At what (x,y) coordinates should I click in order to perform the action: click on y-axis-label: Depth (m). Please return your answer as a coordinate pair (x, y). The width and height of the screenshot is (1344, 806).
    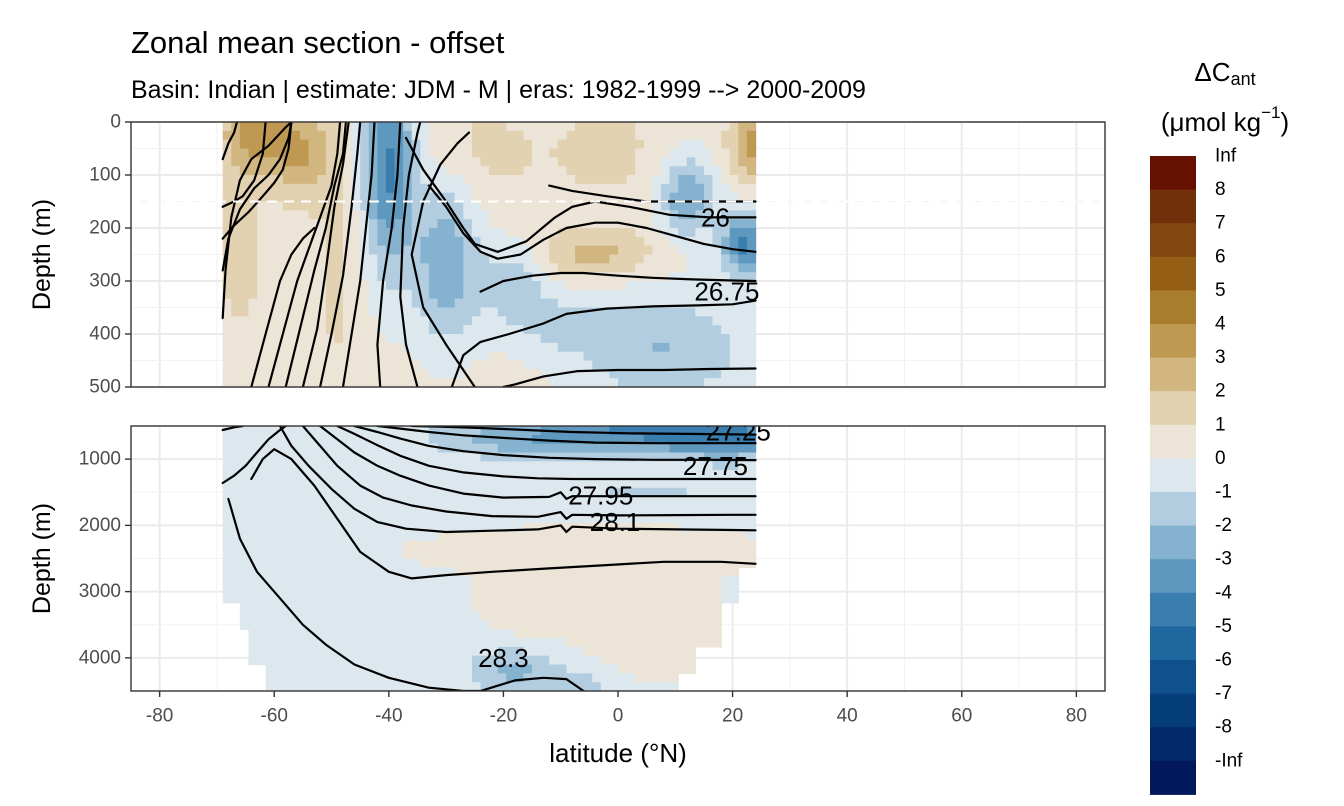
    Looking at the image, I should click on (42, 558).